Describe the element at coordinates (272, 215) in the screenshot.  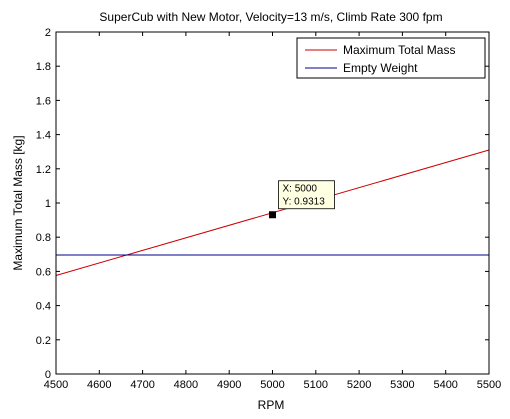
I see `datatip-marker` at that location.